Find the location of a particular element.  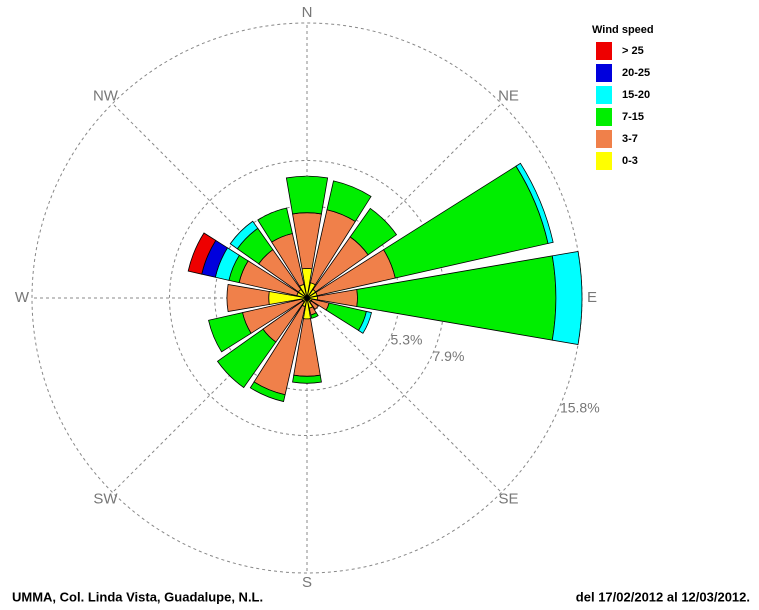

legend-label: 0-3 is located at coordinates (630, 161).